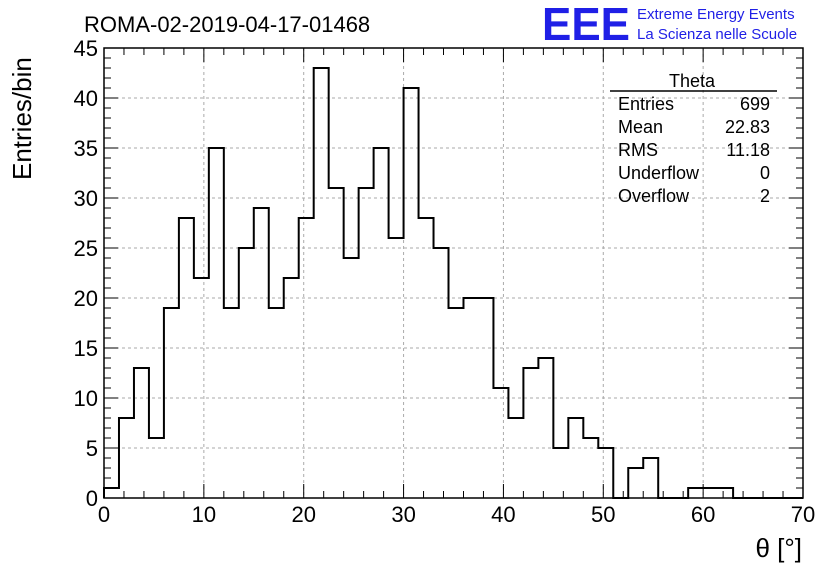 The width and height of the screenshot is (836, 572). Describe the element at coordinates (227, 24) in the screenshot. I see `plot-title: ROMA-02-2019-04-17-01468` at that location.